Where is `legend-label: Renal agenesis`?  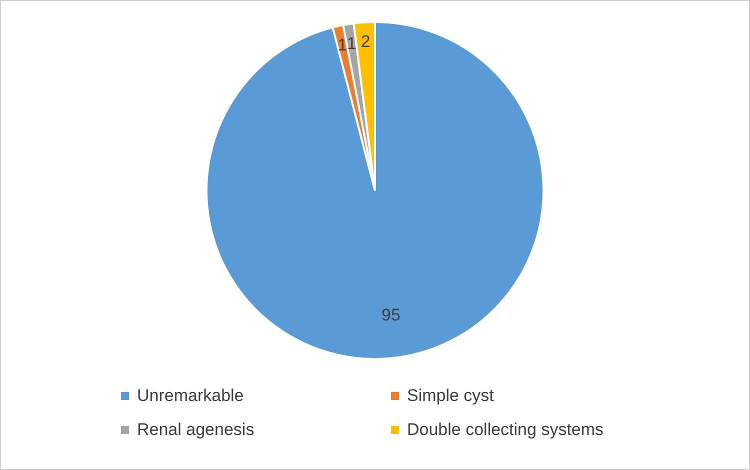
legend-label: Renal agenesis is located at coordinates (195, 430).